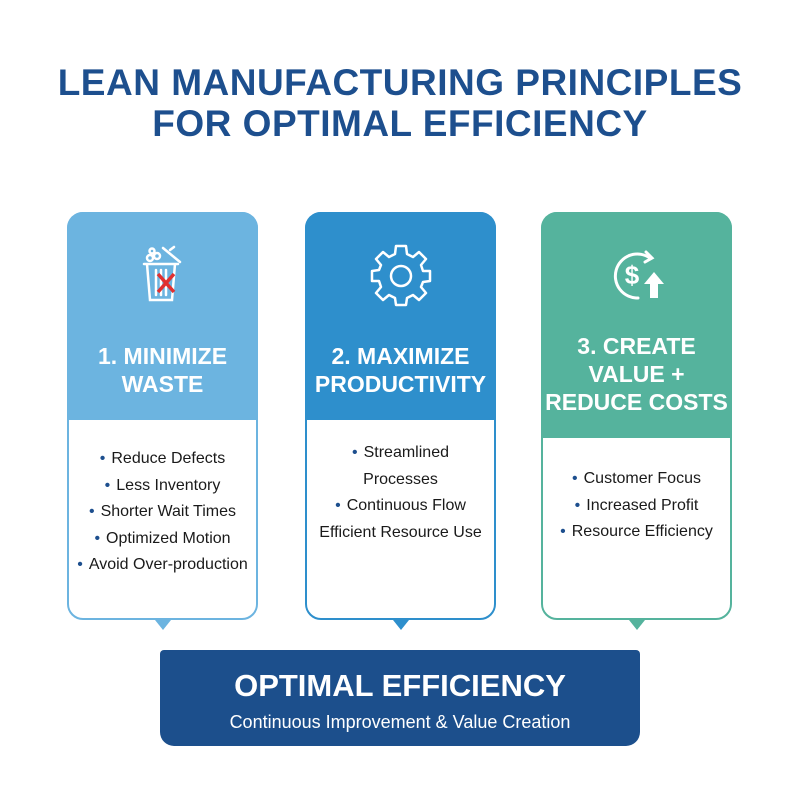 The image size is (800, 800). Describe the element at coordinates (400, 82) in the screenshot. I see `title-line-1: LEAN MANUFACTURING PRINCIPLES` at that location.